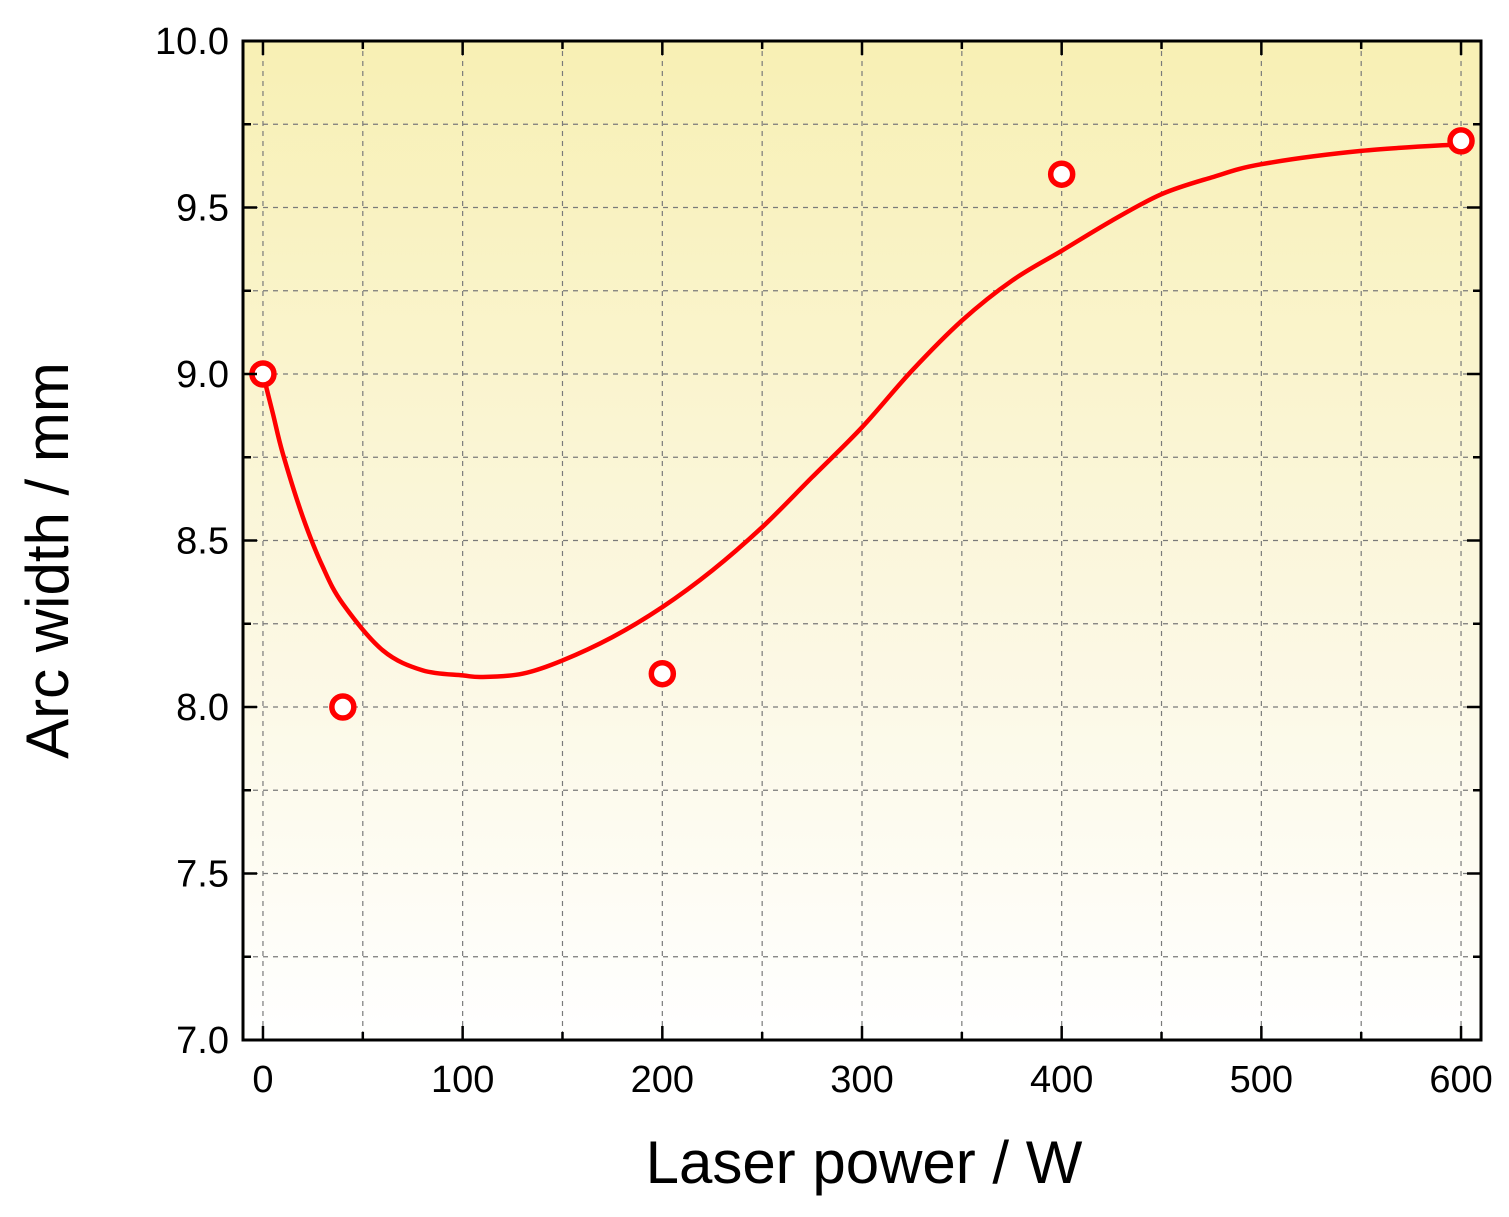 The image size is (1509, 1217). Describe the element at coordinates (202, 209) in the screenshot. I see `y-tick-label: 9.5` at that location.